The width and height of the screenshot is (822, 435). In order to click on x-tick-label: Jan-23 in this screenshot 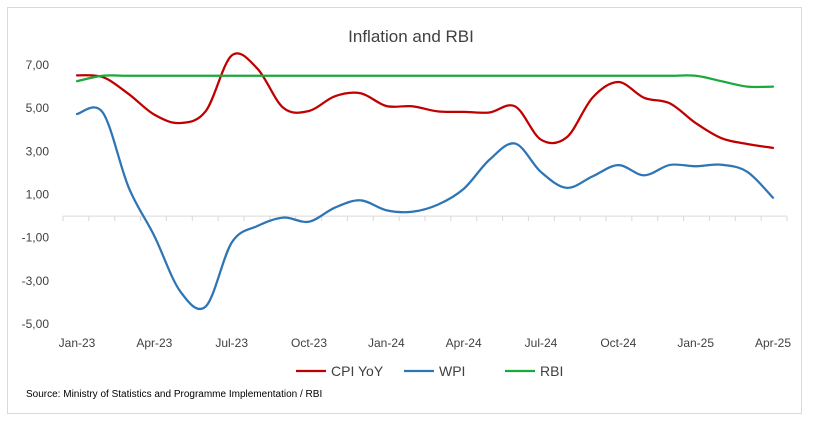, I will do `click(77, 343)`.